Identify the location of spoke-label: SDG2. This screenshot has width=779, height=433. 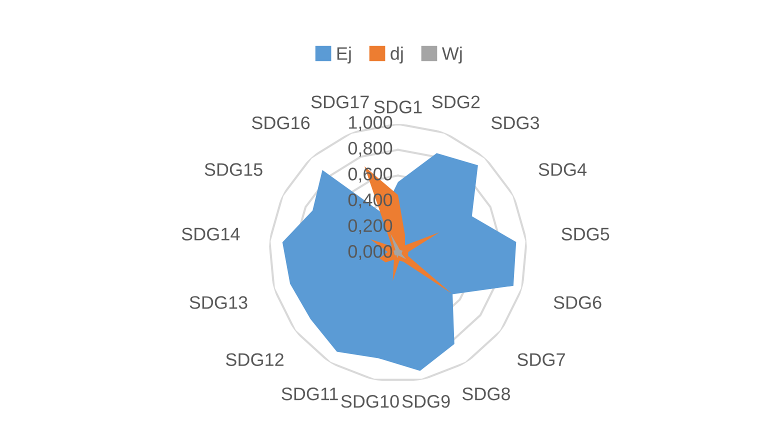
(456, 102).